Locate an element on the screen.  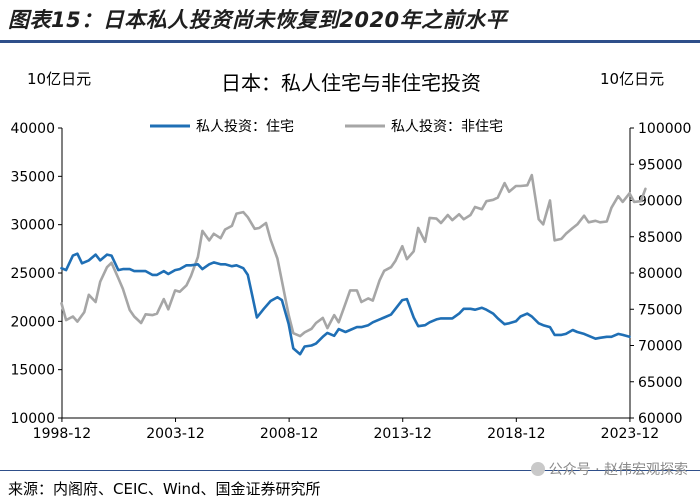
watermark: 公众号 · 赵伟宏观探索 is located at coordinates (609, 469).